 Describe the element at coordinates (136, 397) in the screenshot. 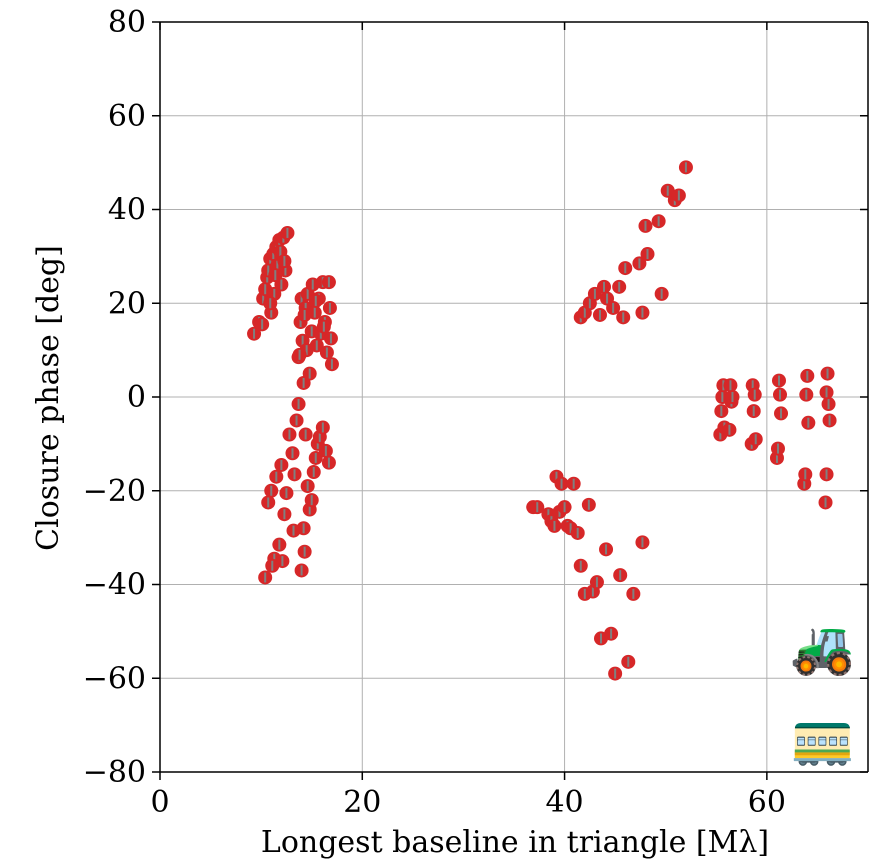

I see `y-tick-label: 0` at that location.